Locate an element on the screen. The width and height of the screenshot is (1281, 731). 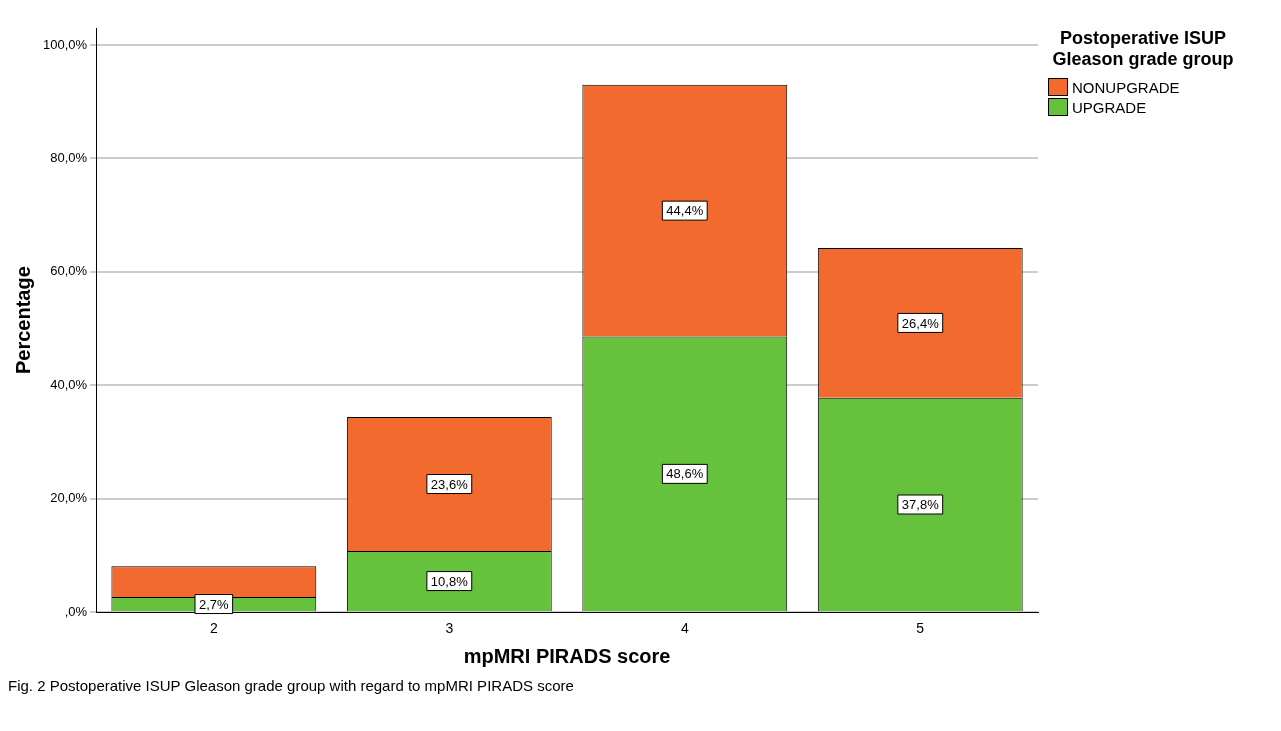
data-label: 26,4% is located at coordinates (920, 323).